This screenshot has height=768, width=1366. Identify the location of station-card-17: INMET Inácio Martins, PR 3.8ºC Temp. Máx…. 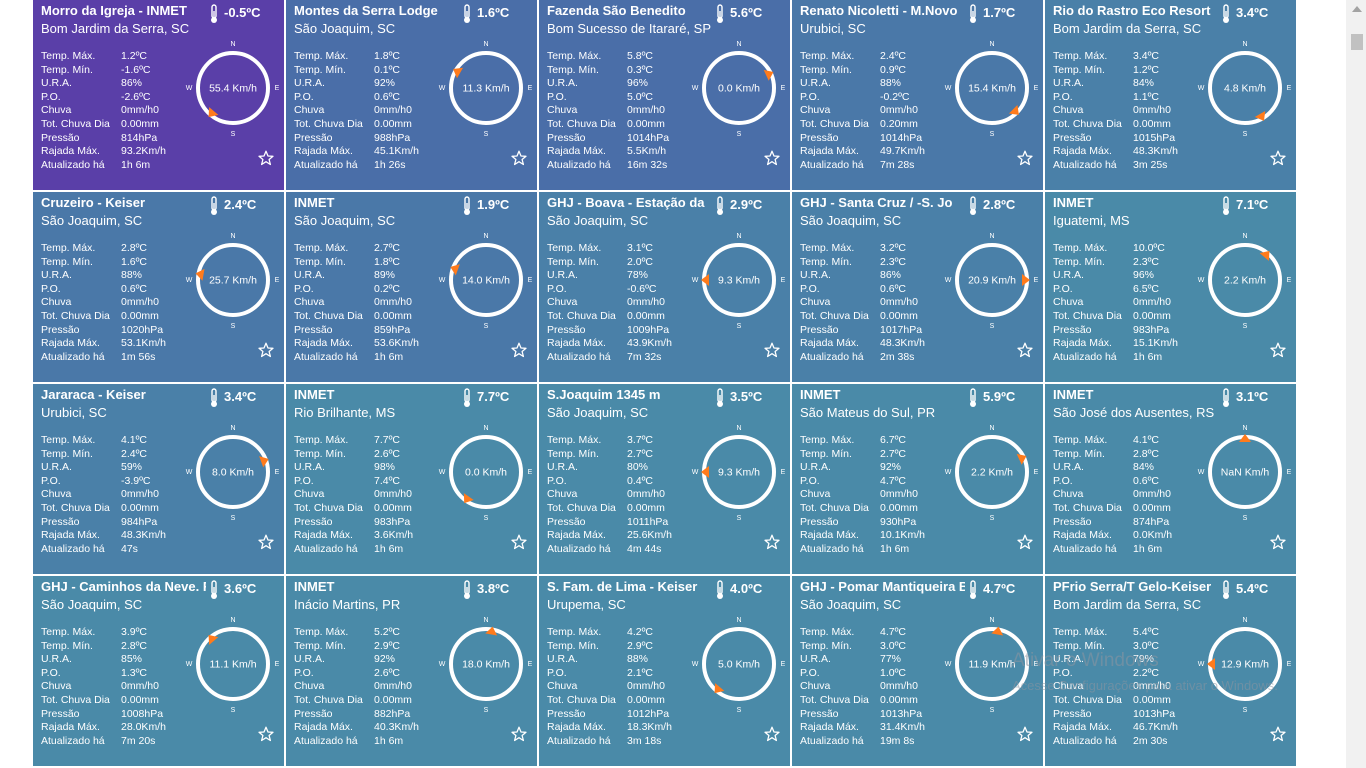
(411, 671).